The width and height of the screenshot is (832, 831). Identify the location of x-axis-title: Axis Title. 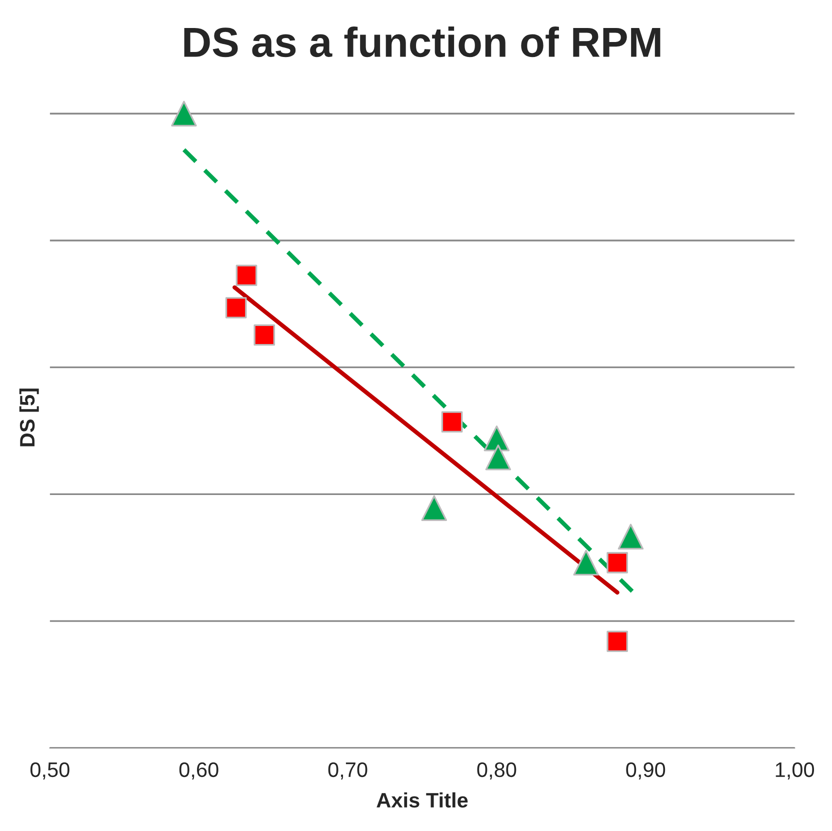
(422, 800).